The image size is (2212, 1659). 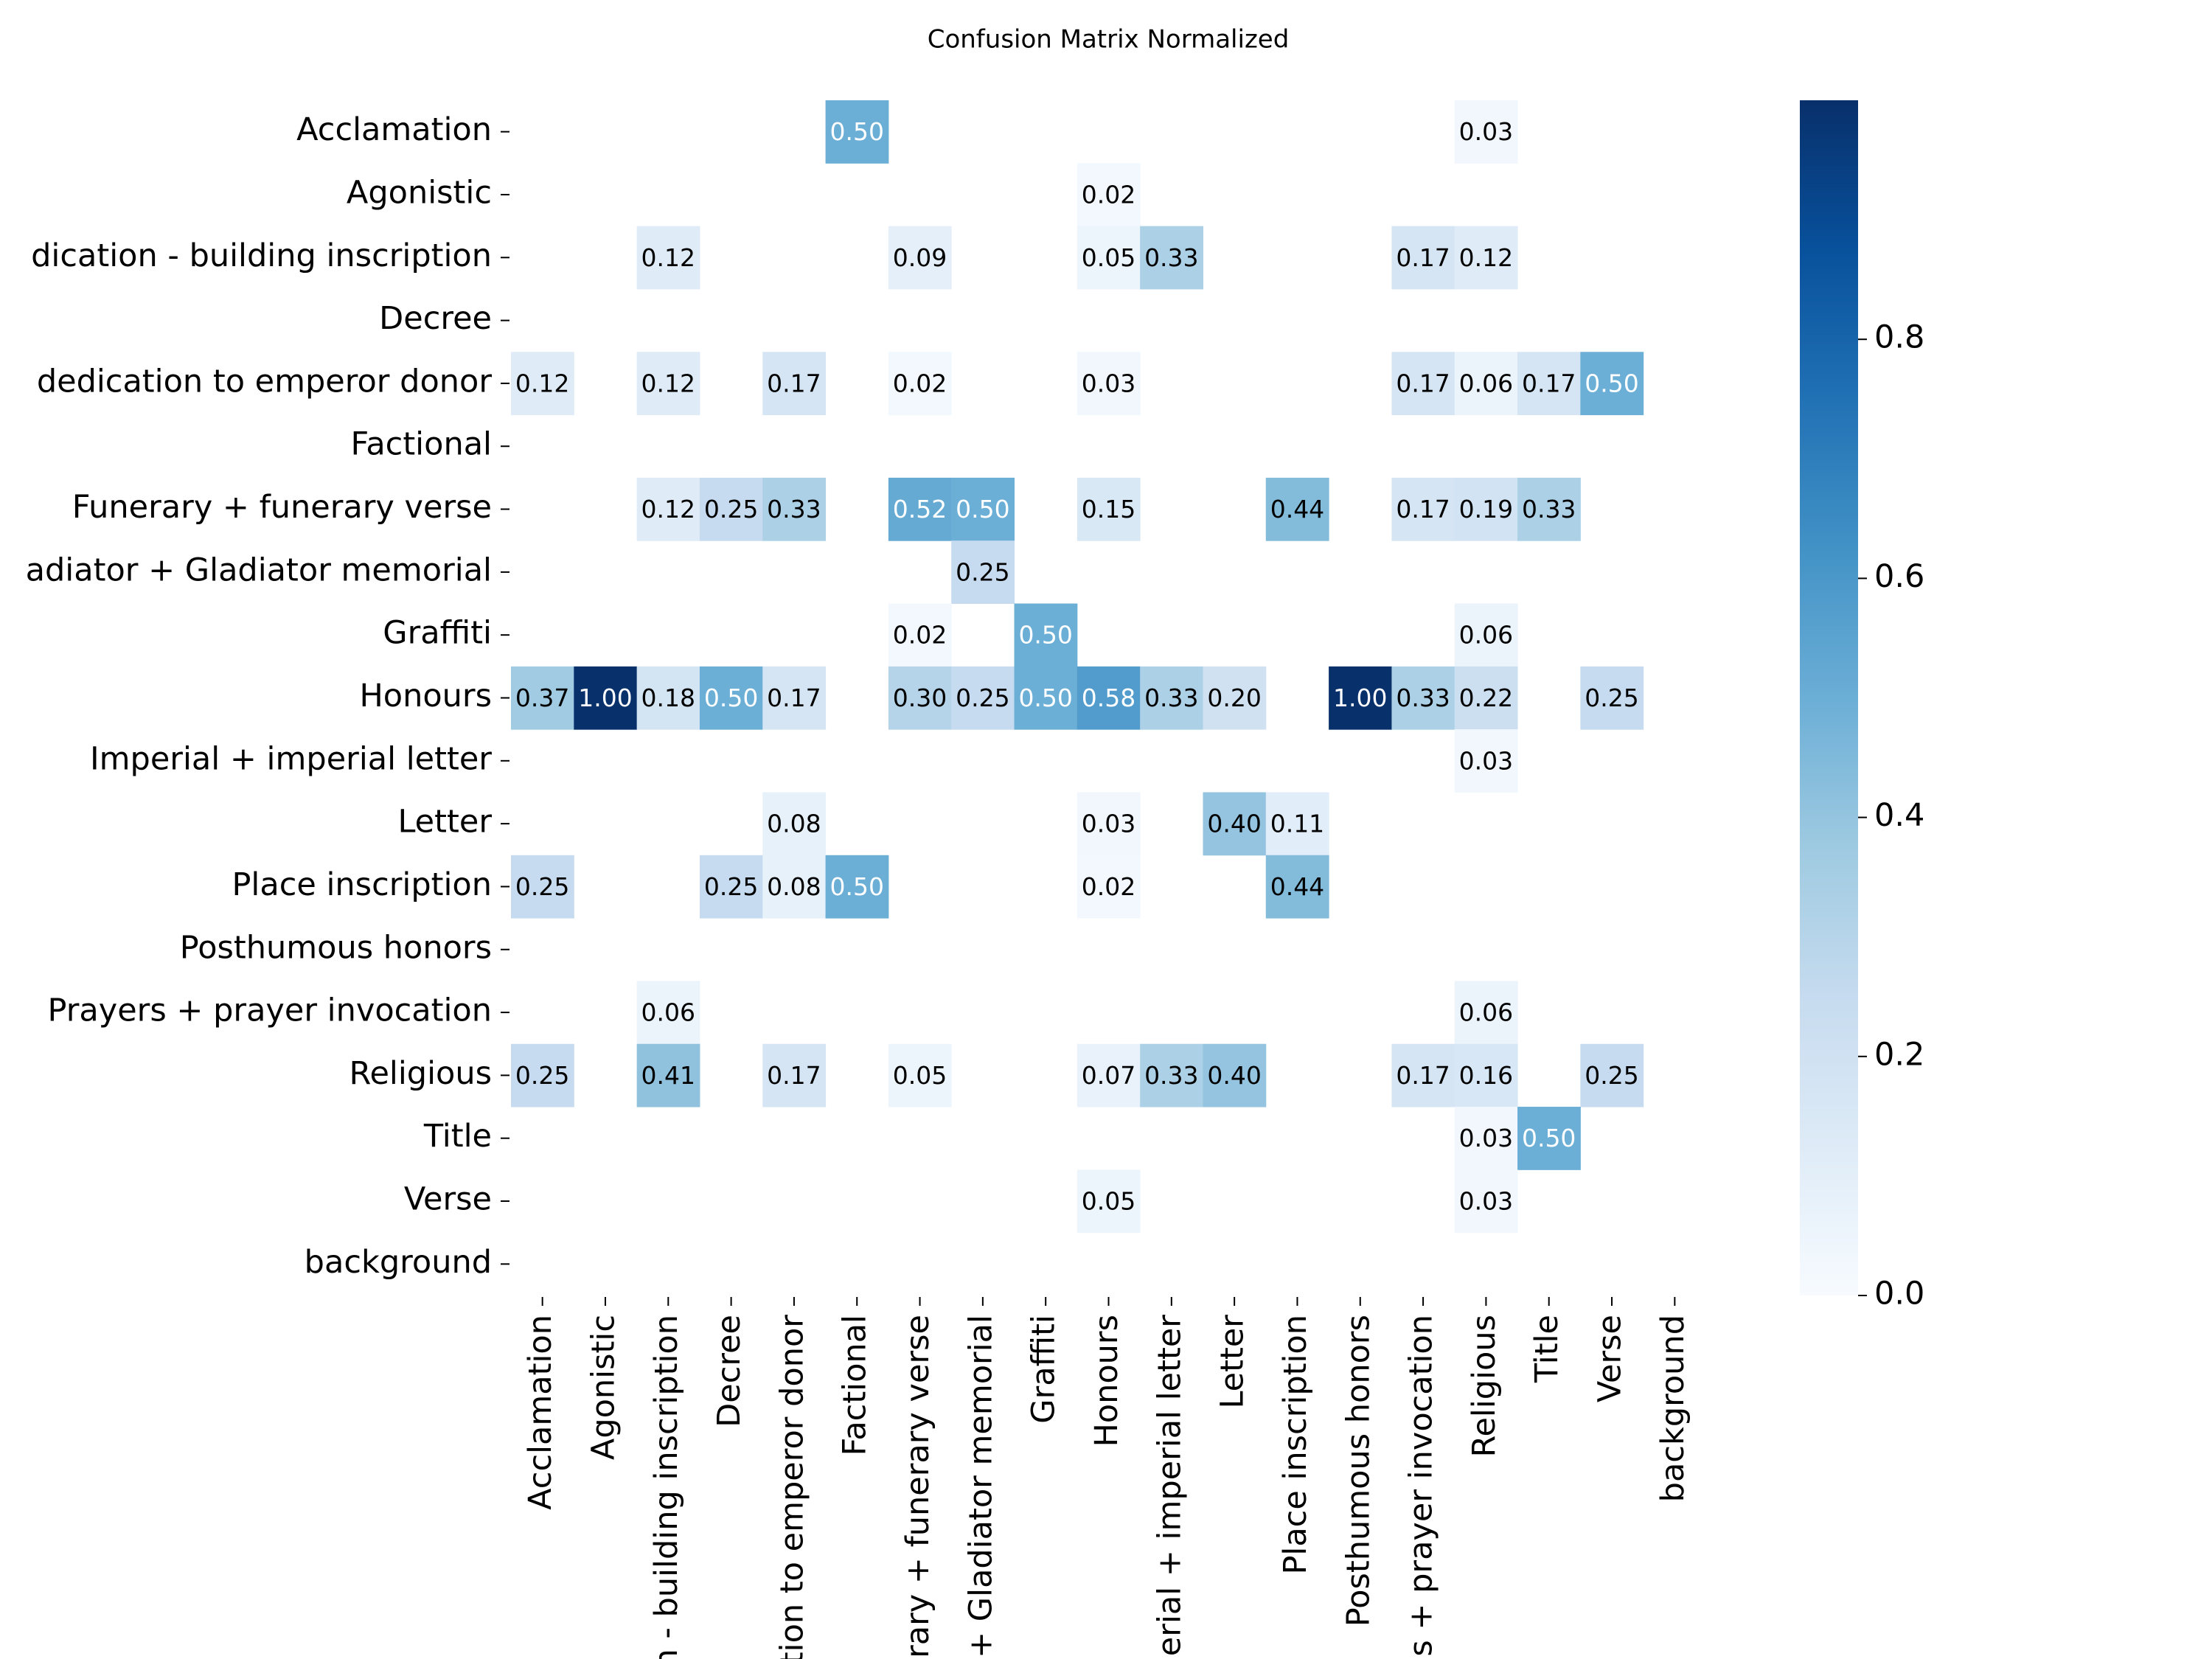 What do you see at coordinates (1899, 1054) in the screenshot?
I see `colorbar-tick-label: 0.2` at bounding box center [1899, 1054].